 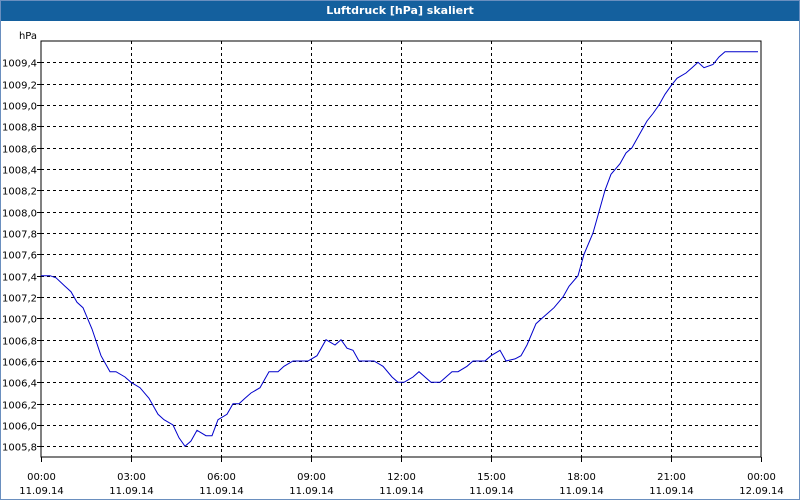 What do you see at coordinates (19, 427) in the screenshot?
I see `y-tick-label: 1006,0` at bounding box center [19, 427].